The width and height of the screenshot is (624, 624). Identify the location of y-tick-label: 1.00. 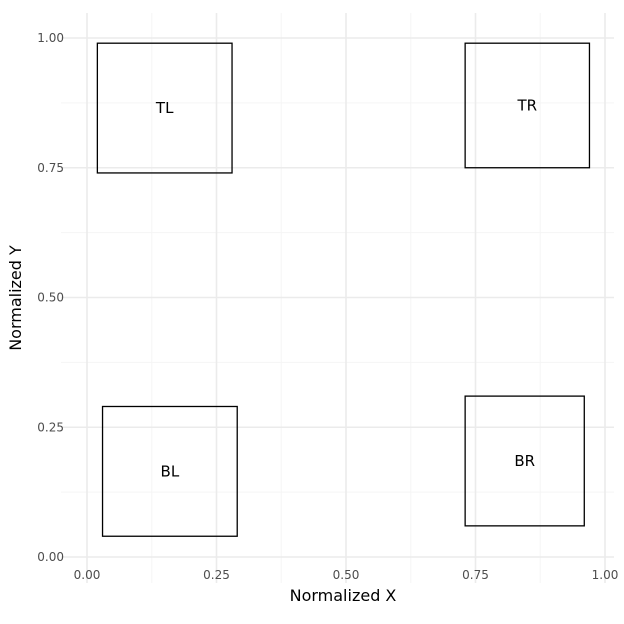
(50, 38).